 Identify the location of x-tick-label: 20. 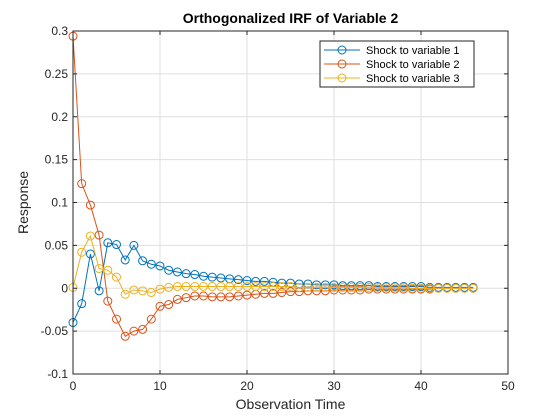
(247, 386).